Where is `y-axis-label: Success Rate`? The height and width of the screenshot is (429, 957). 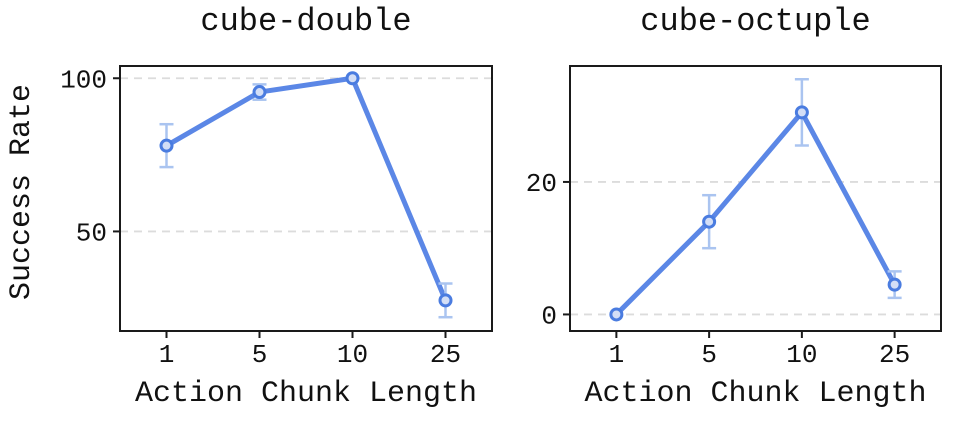
y-axis-label: Success Rate is located at coordinates (22, 192).